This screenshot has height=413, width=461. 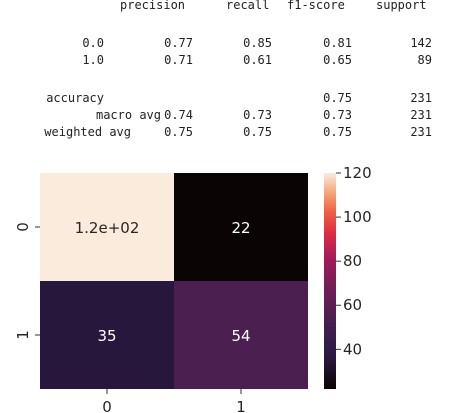 What do you see at coordinates (337, 60) in the screenshot?
I see `row-f1: 0.65` at bounding box center [337, 60].